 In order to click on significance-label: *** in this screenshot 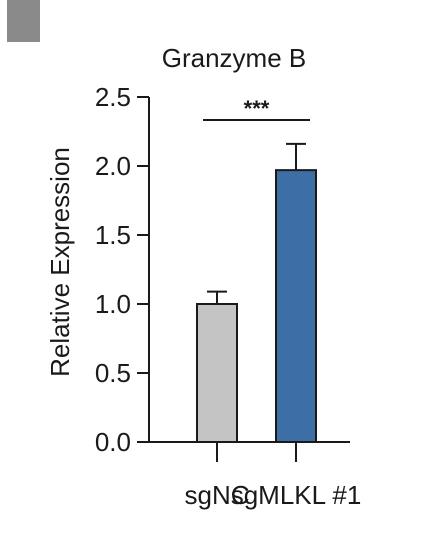, I will do `click(257, 108)`.